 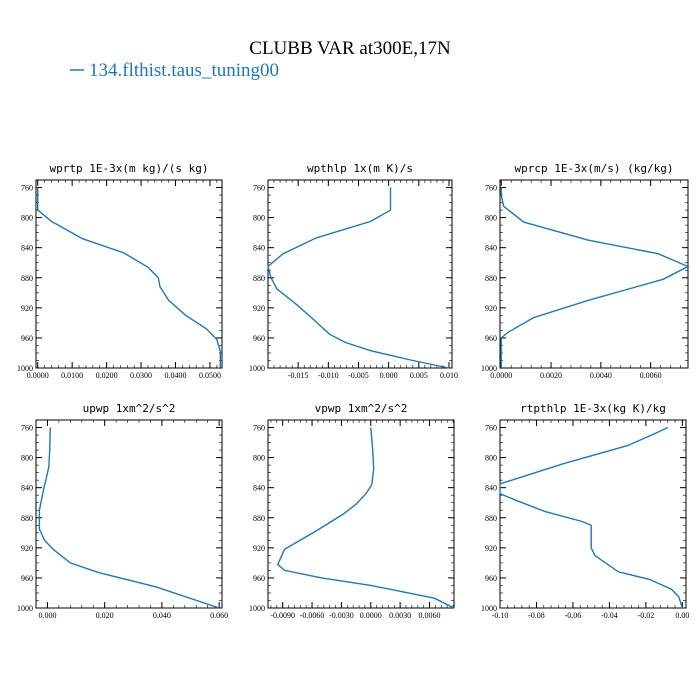 I want to click on x-tick-label: 0.0400, so click(x=176, y=375).